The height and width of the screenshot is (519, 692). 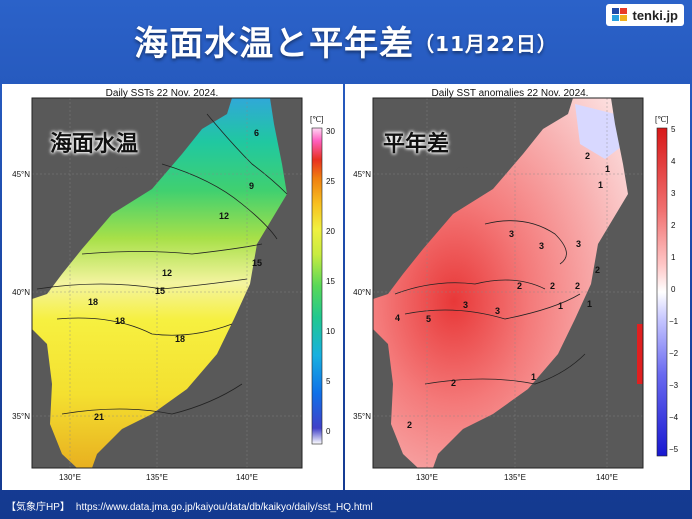 I want to click on sst-lon-label: 135°E, so click(x=157, y=477).